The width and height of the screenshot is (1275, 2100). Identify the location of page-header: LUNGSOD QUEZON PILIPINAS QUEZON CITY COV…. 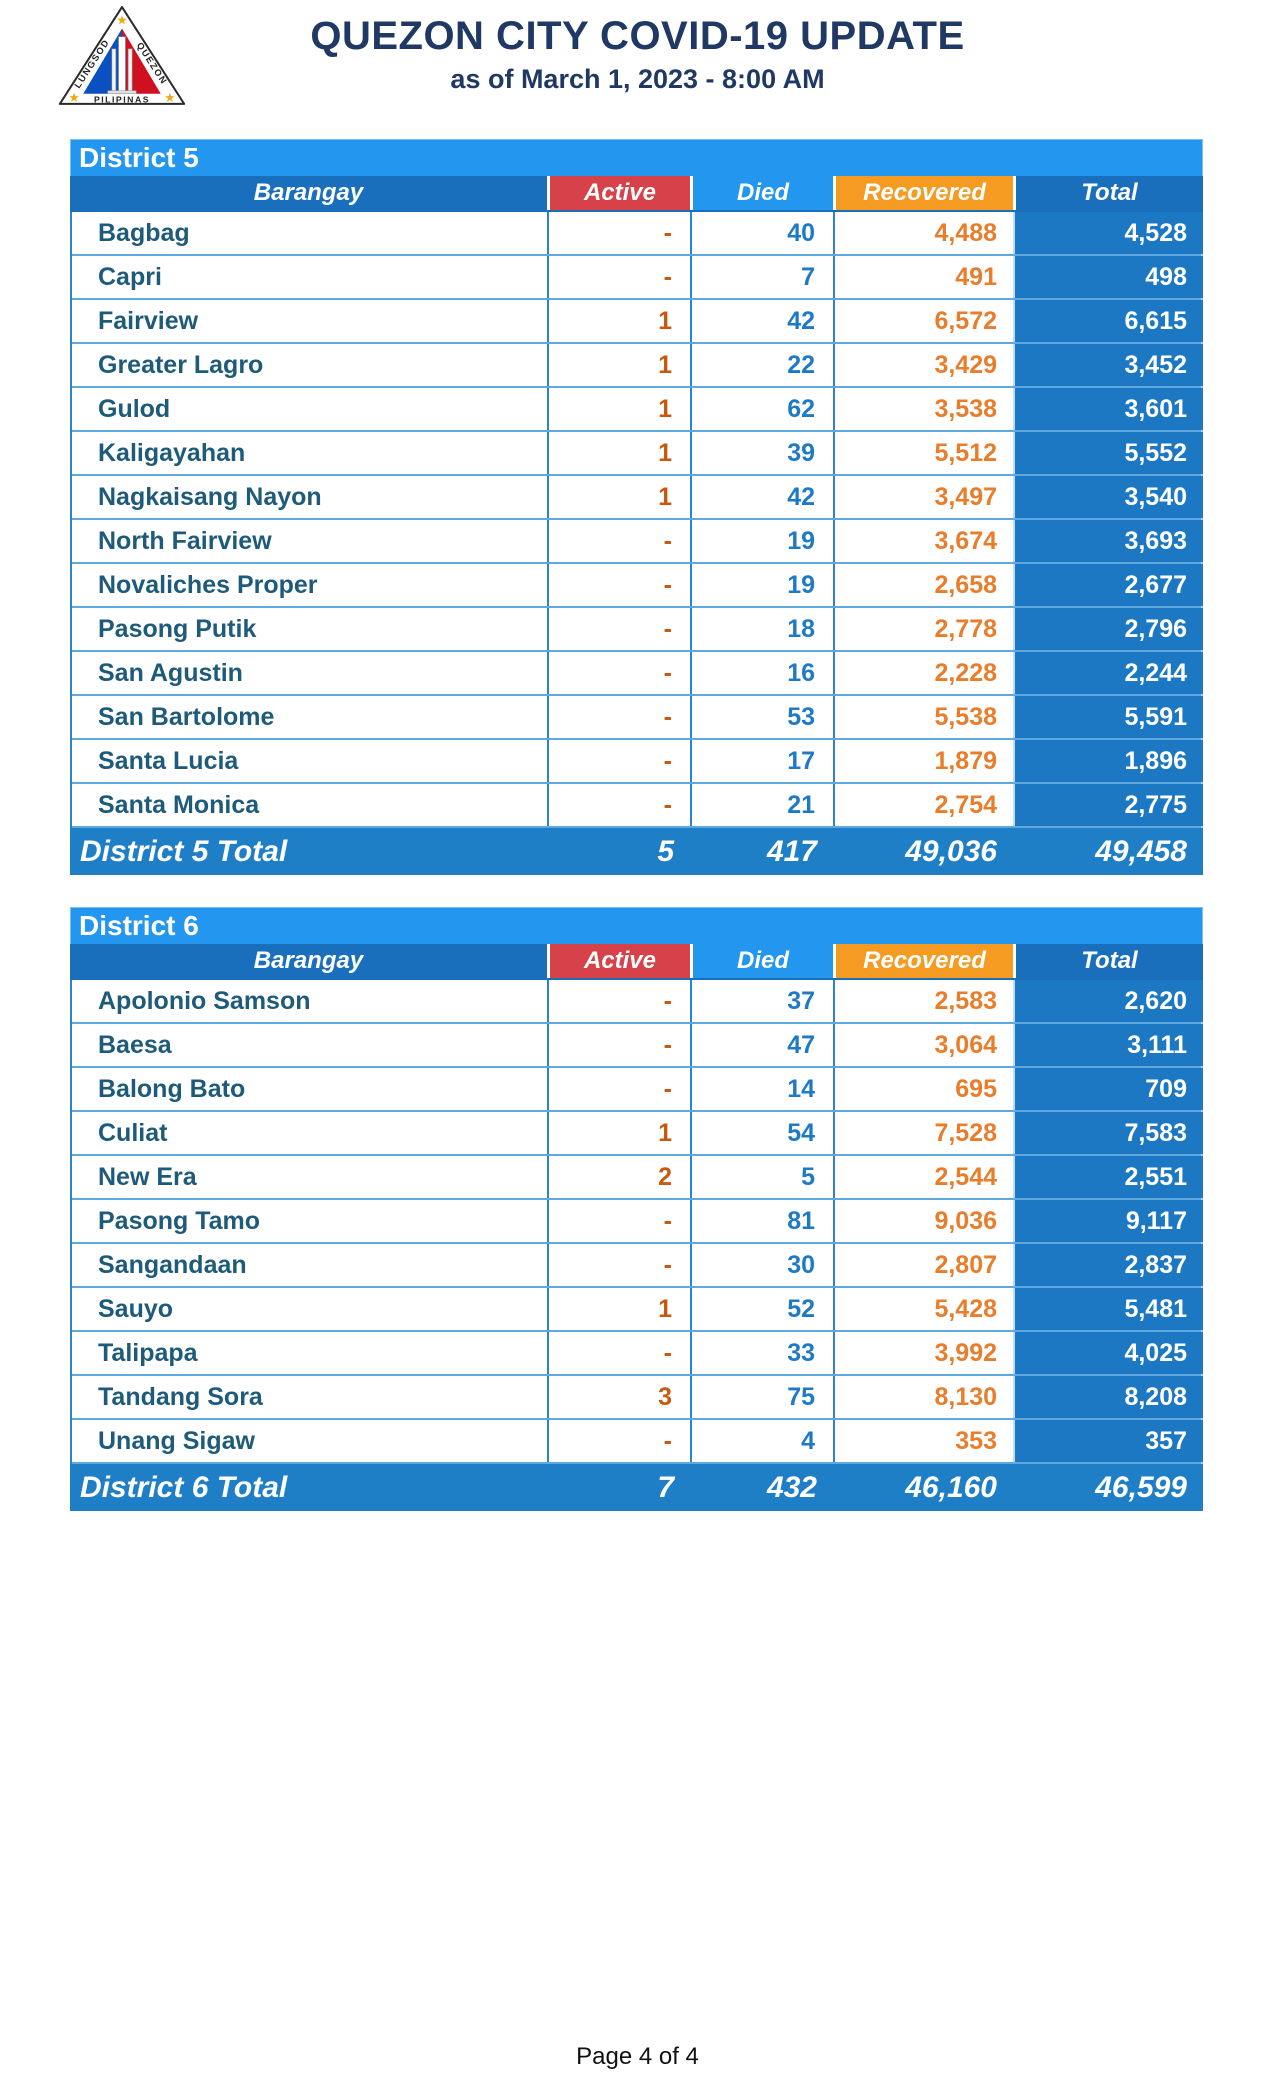
(637, 65).